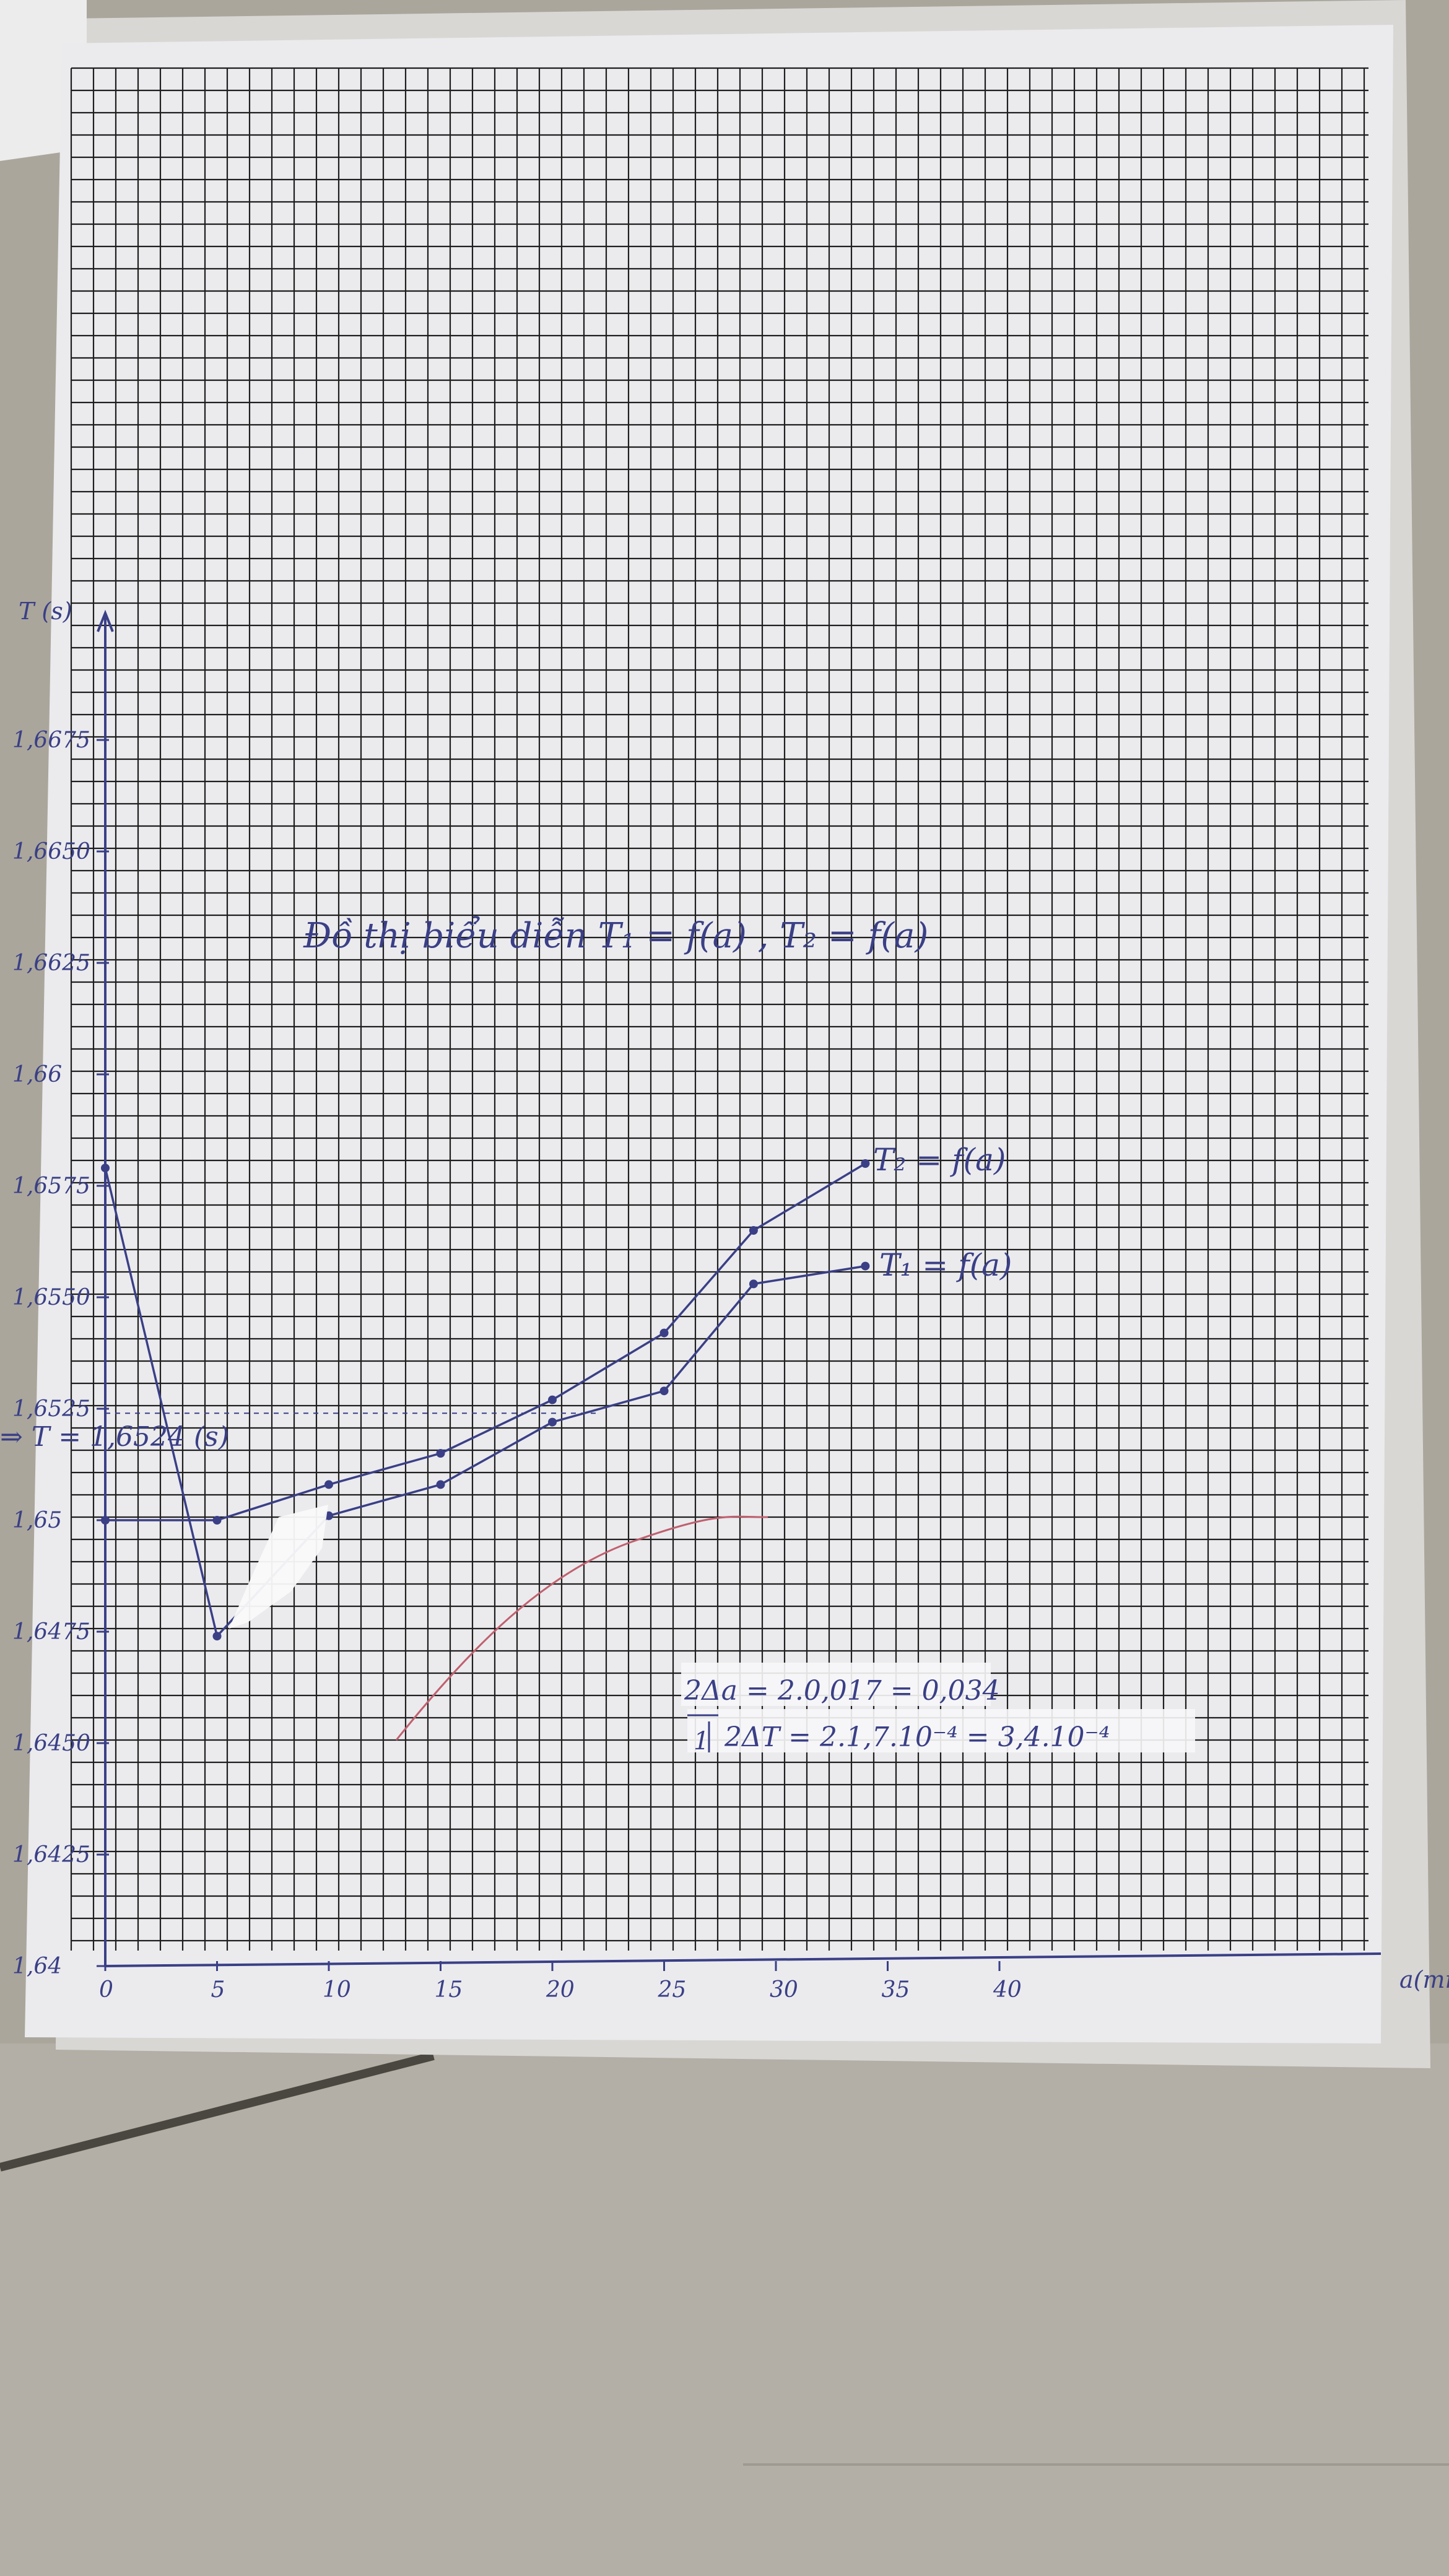 This screenshot has width=1449, height=2576. I want to click on x-tick-label: 35, so click(896, 1990).